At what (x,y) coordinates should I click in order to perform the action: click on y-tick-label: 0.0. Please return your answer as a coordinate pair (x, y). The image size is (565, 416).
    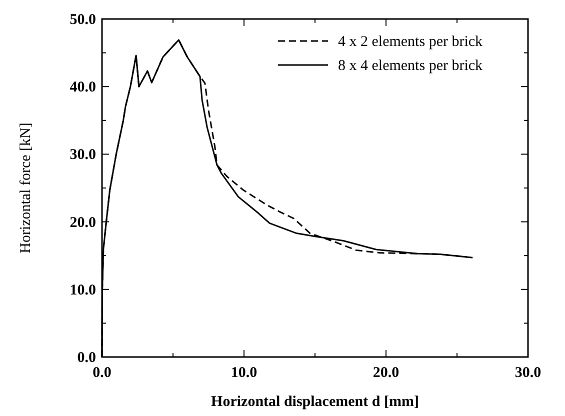
    Looking at the image, I should click on (86, 358).